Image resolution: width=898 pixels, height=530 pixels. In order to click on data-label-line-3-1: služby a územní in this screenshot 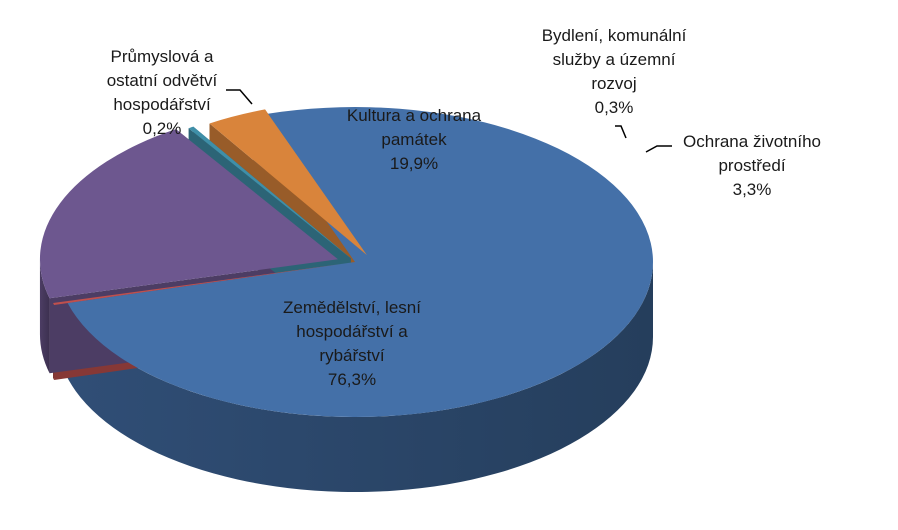, I will do `click(614, 59)`.